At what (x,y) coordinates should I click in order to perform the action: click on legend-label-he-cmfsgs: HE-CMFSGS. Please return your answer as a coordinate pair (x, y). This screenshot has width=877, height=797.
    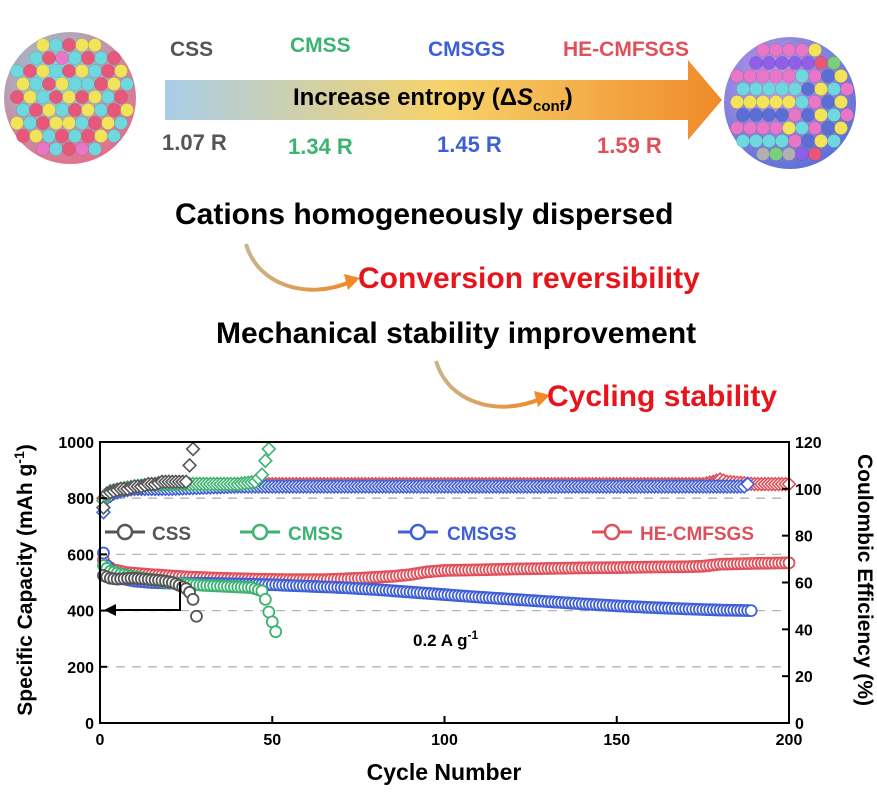
    Looking at the image, I should click on (697, 534).